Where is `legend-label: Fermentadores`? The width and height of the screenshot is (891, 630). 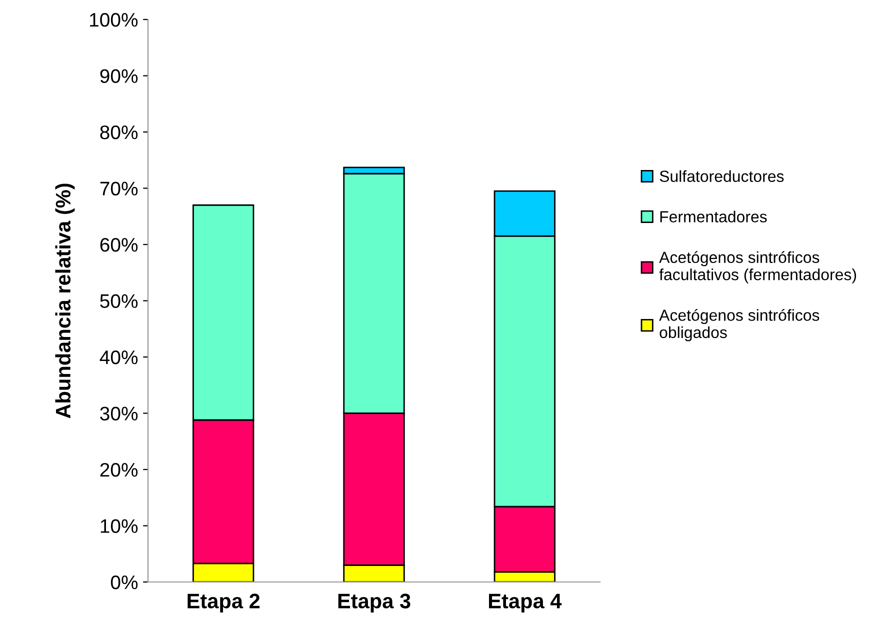
legend-label: Fermentadores is located at coordinates (713, 216).